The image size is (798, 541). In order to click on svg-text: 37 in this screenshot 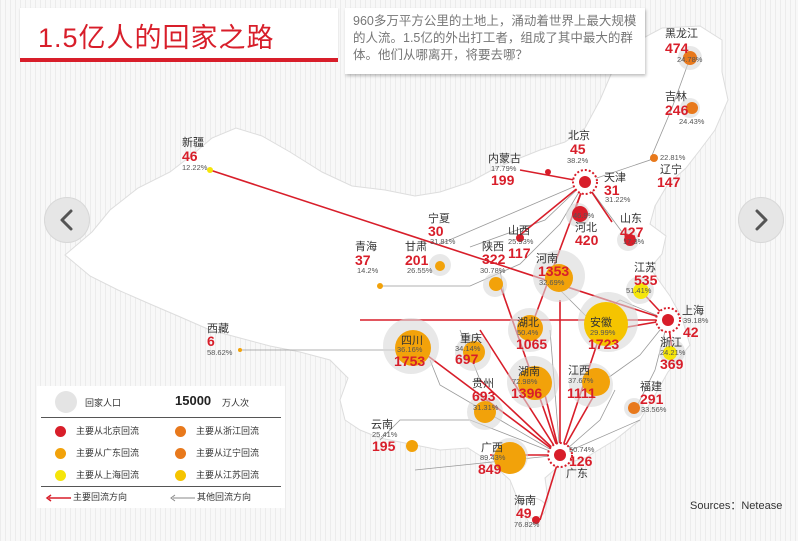, I will do `click(363, 260)`.